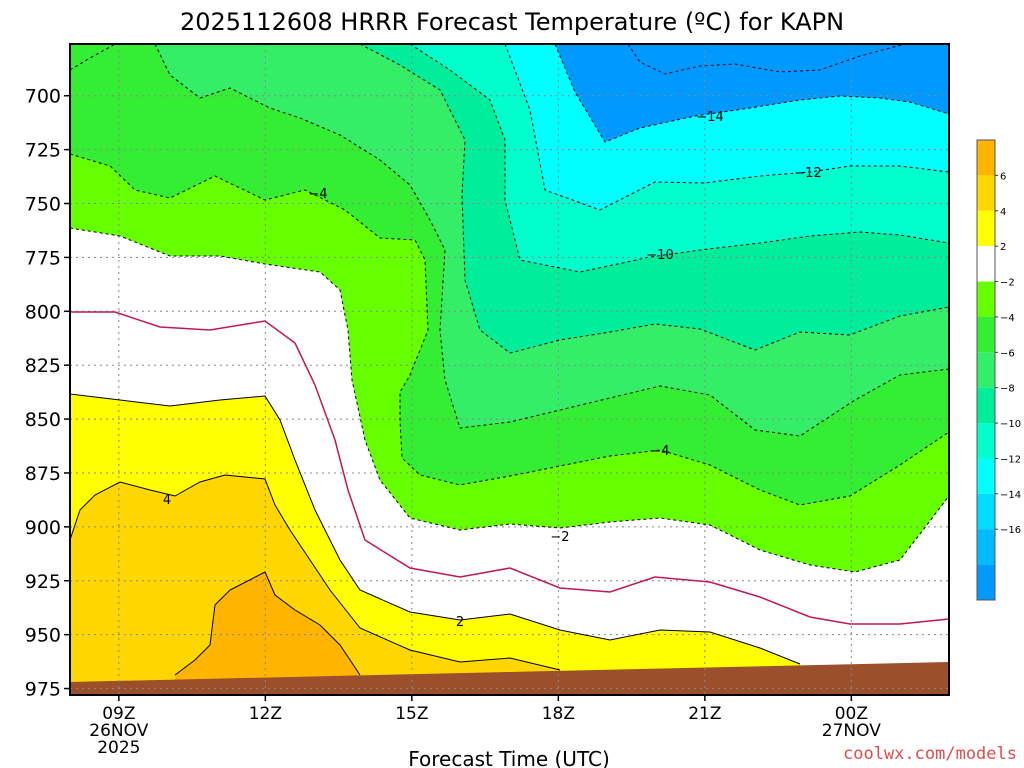 Image resolution: width=1024 pixels, height=768 pixels. What do you see at coordinates (1007, 353) in the screenshot?
I see `colorbar-label: −6` at bounding box center [1007, 353].